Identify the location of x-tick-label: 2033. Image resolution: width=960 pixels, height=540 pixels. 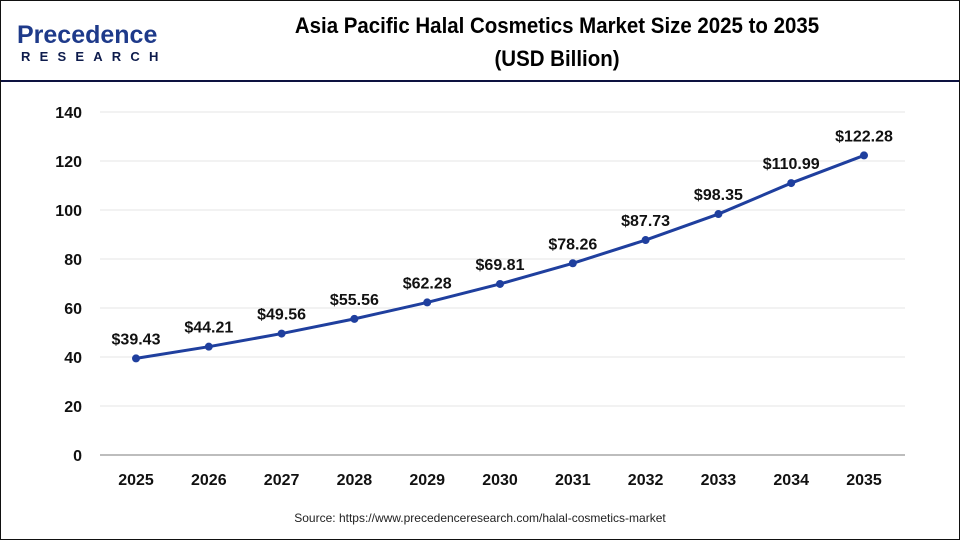
(719, 480).